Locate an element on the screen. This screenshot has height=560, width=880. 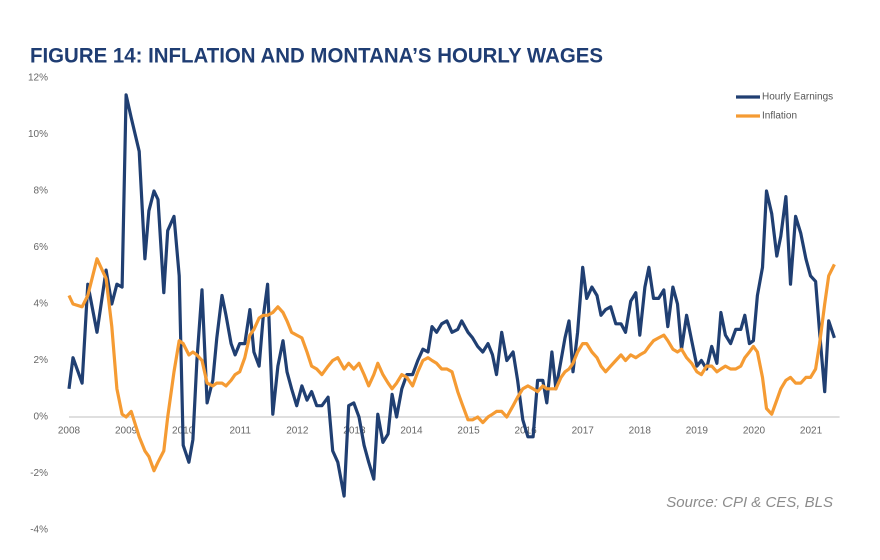
y-tick-label: -4% is located at coordinates (39, 530).